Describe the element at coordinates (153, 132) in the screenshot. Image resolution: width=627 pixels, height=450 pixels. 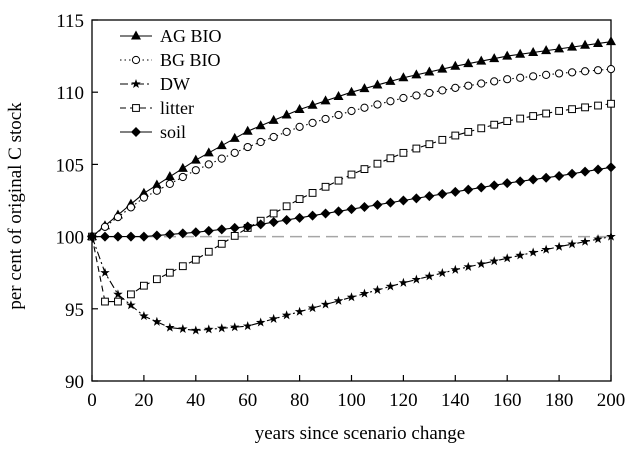
I see `legend-item: soil` at that location.